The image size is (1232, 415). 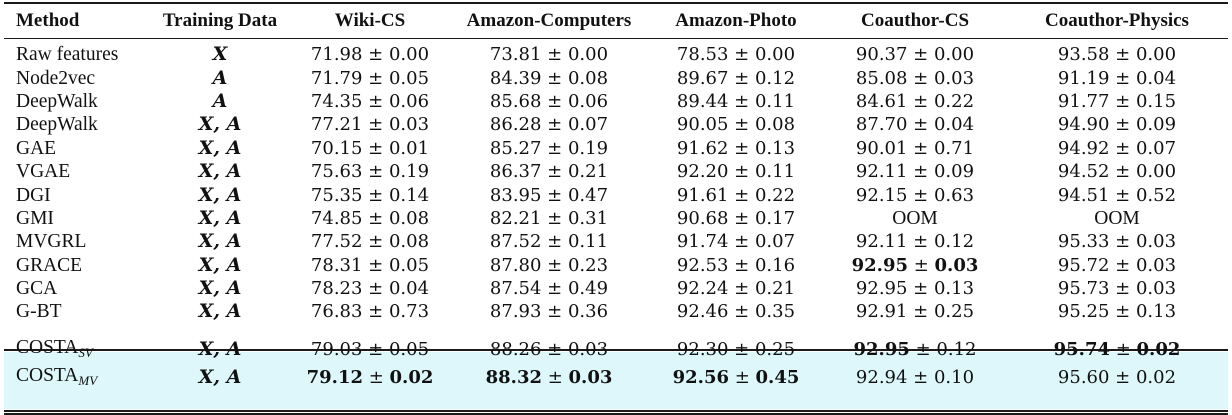 I want to click on mean-value: 93.58, so click(x=1083, y=55).